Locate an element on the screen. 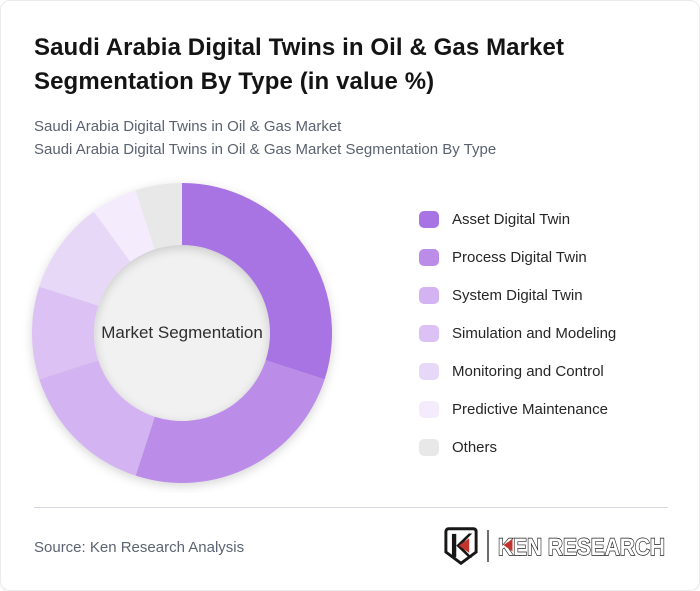 The height and width of the screenshot is (591, 700). donut-center-label: Market Segmentation is located at coordinates (182, 332).